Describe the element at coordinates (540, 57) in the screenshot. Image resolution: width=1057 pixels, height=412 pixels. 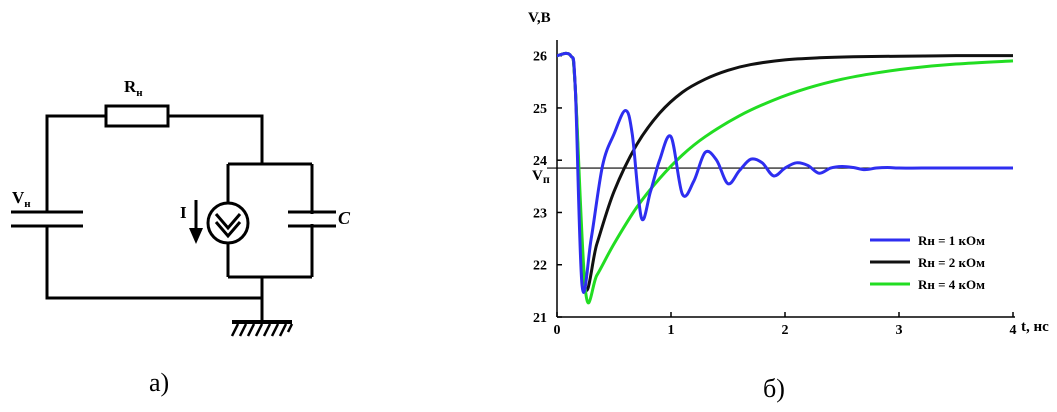
I see `y-tick-label-5: 26` at that location.